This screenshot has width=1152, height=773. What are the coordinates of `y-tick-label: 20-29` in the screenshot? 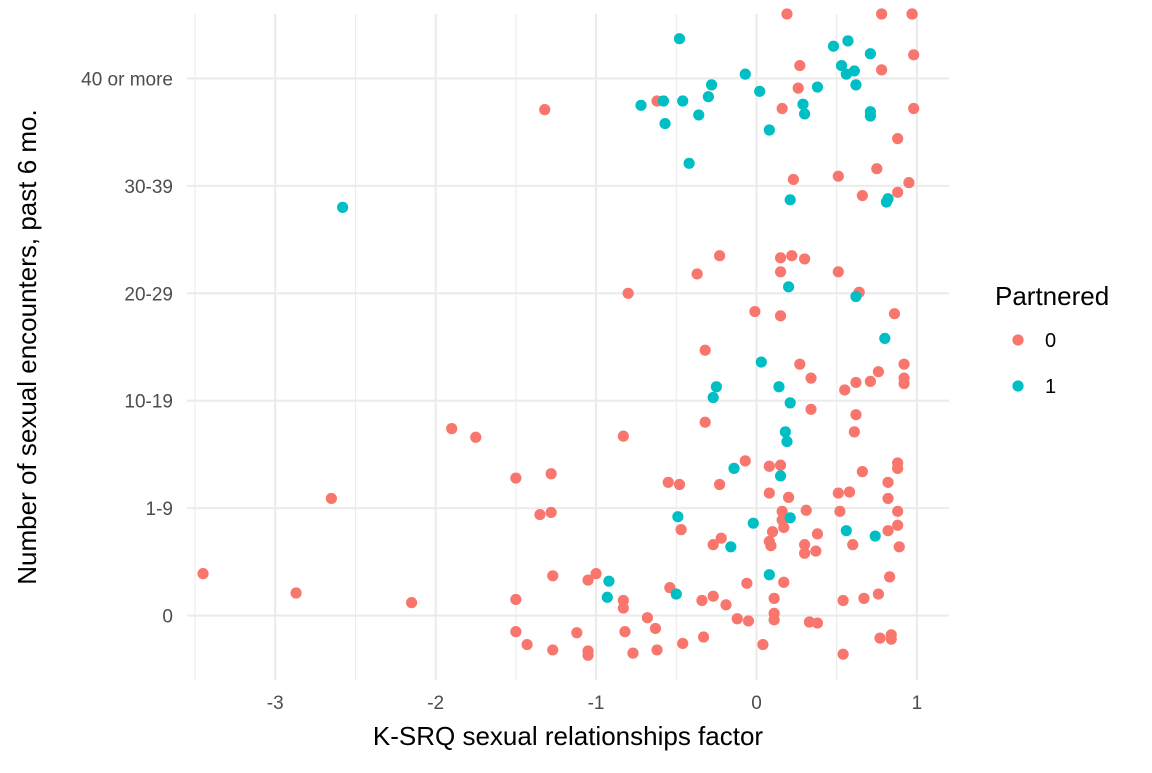 It's located at (148, 294).